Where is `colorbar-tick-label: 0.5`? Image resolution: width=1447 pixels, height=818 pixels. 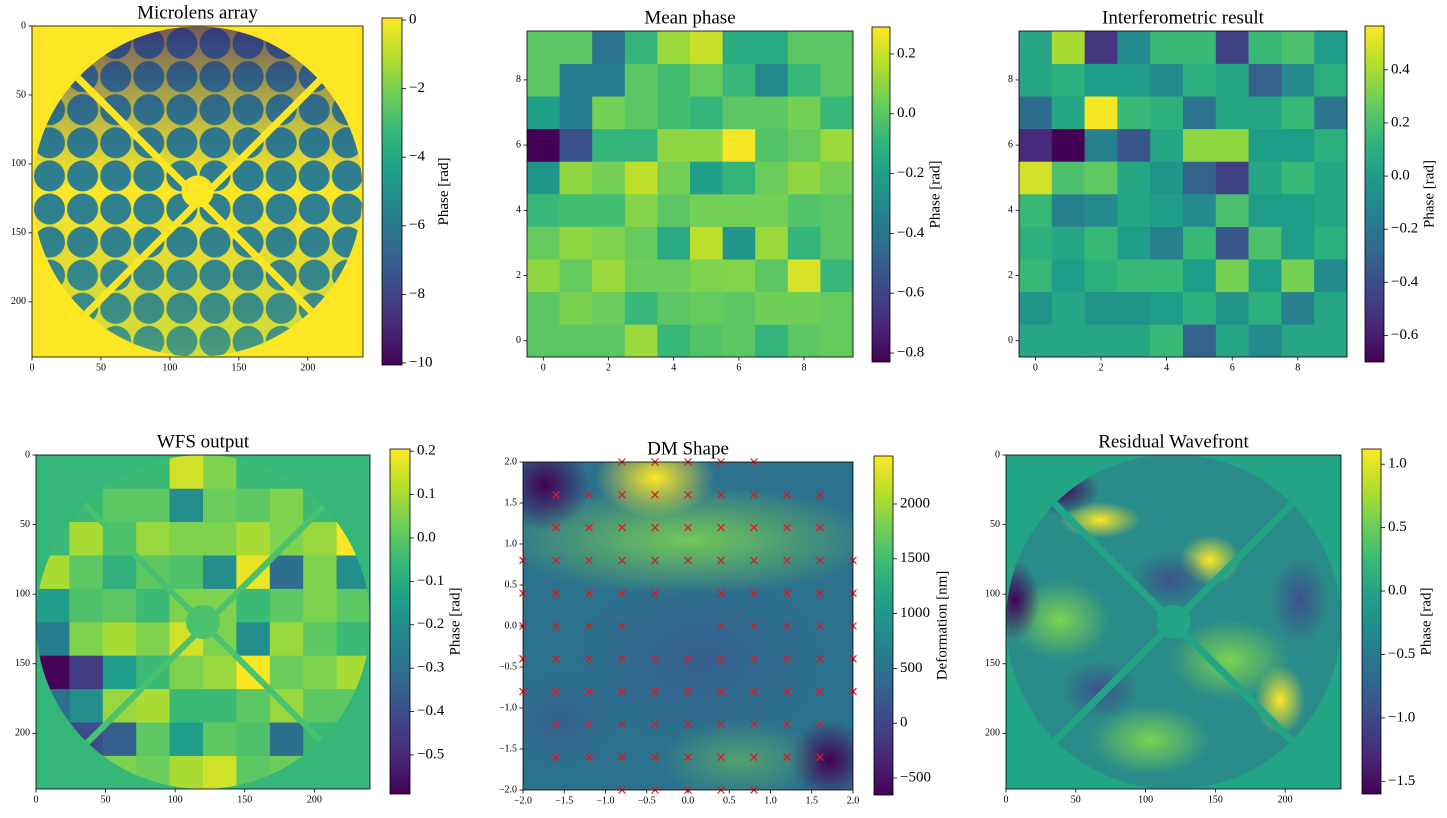
colorbar-tick-label: 0.5 is located at coordinates (1397, 527).